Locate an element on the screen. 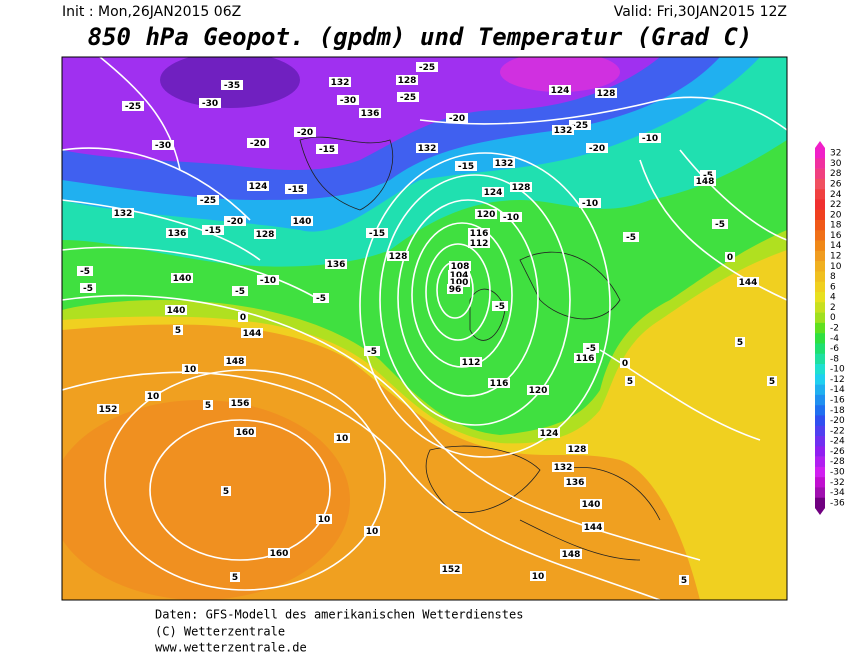  colorbar-label: 12 is located at coordinates (835, 257).